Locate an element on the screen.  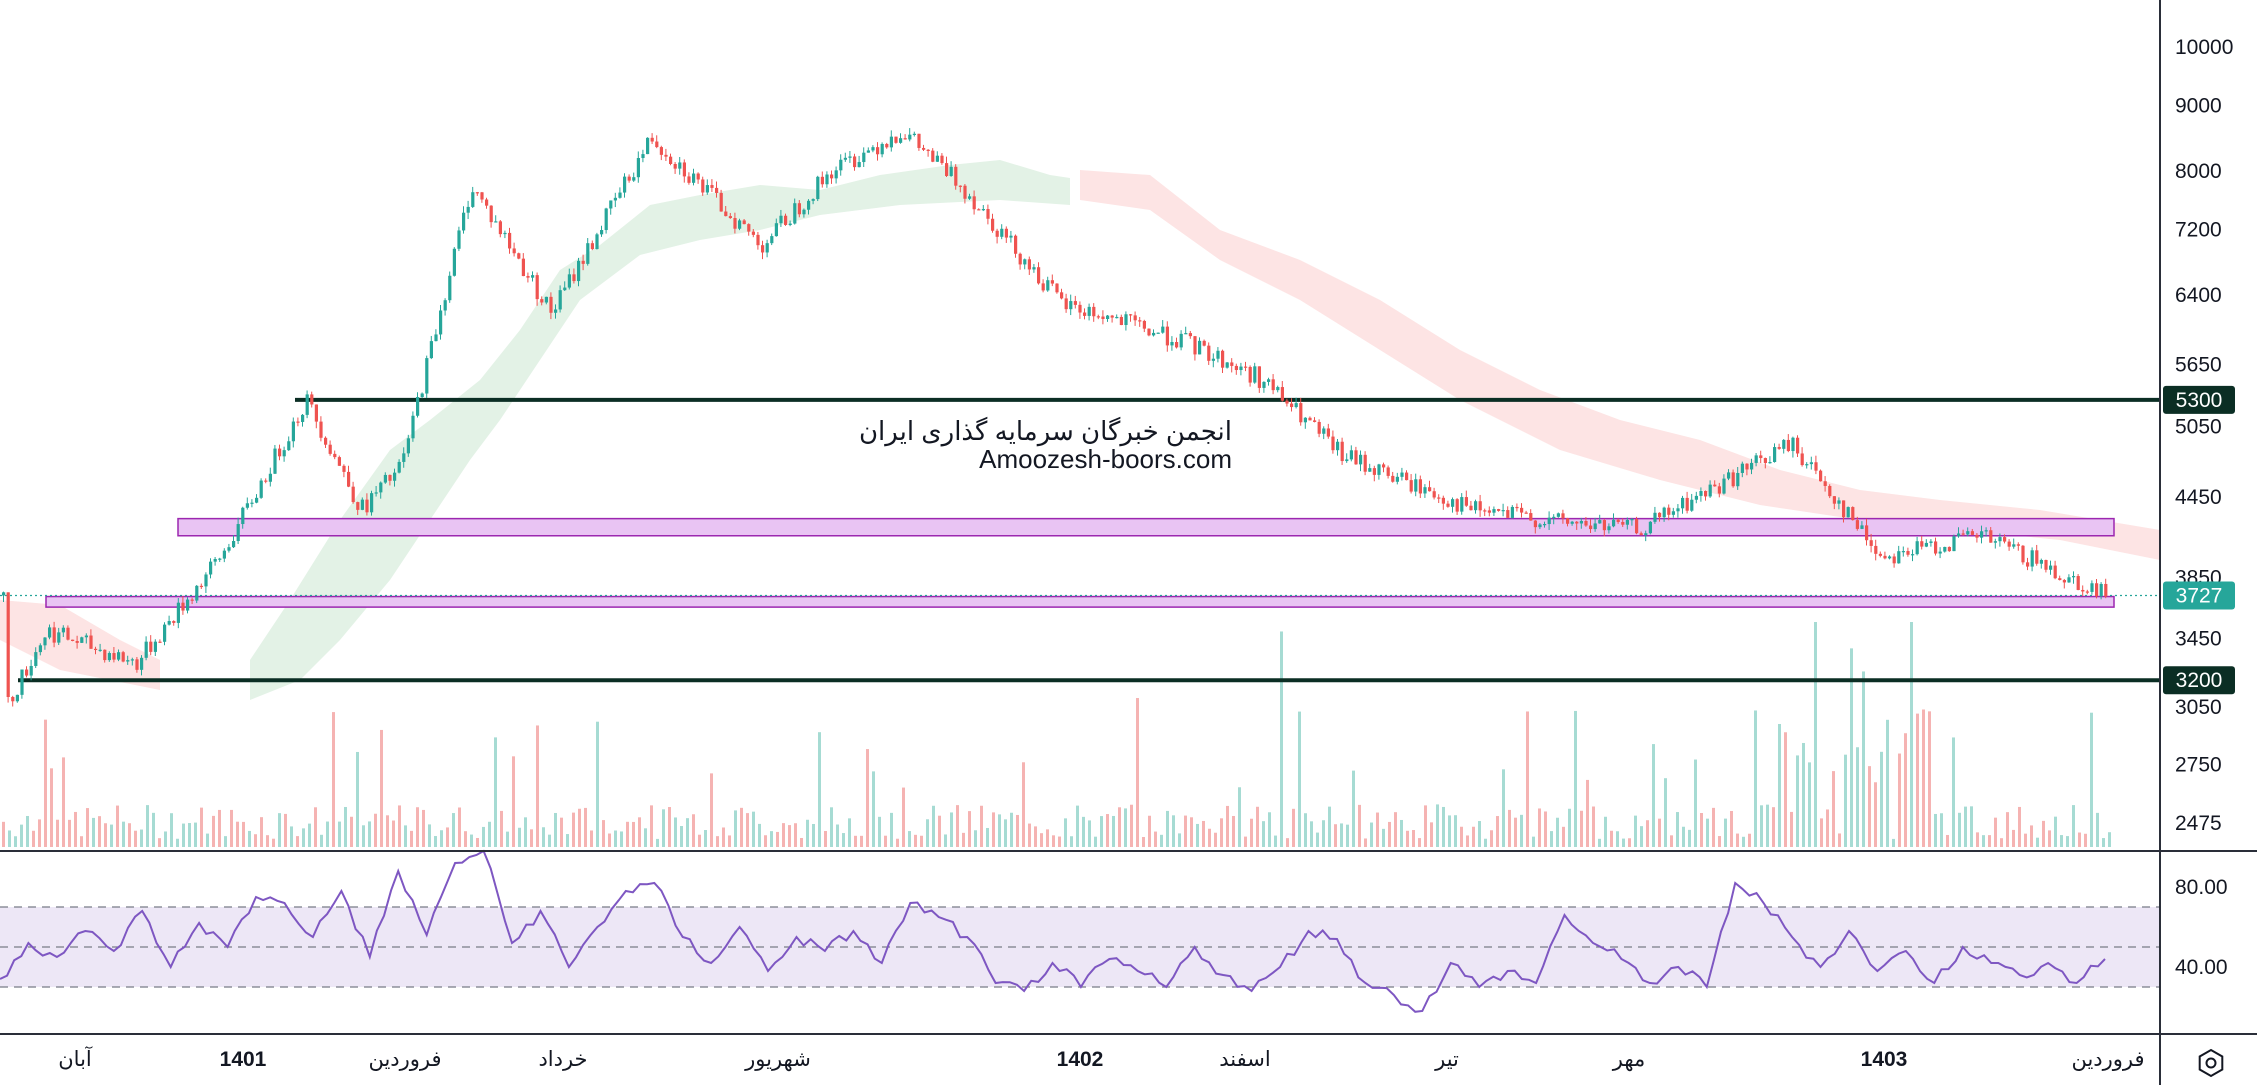
price-tick-label: 5050 is located at coordinates (2198, 427).